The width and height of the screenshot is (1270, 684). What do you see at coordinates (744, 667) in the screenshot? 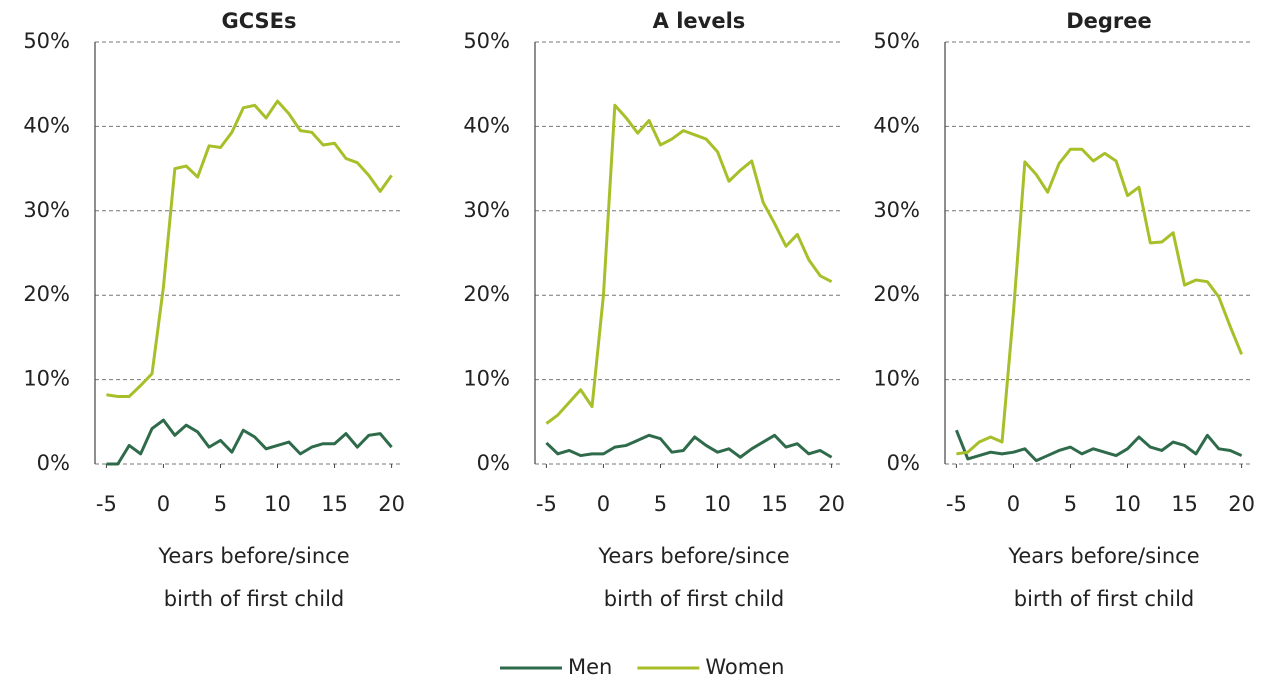
I see `legend-label: Women` at bounding box center [744, 667].